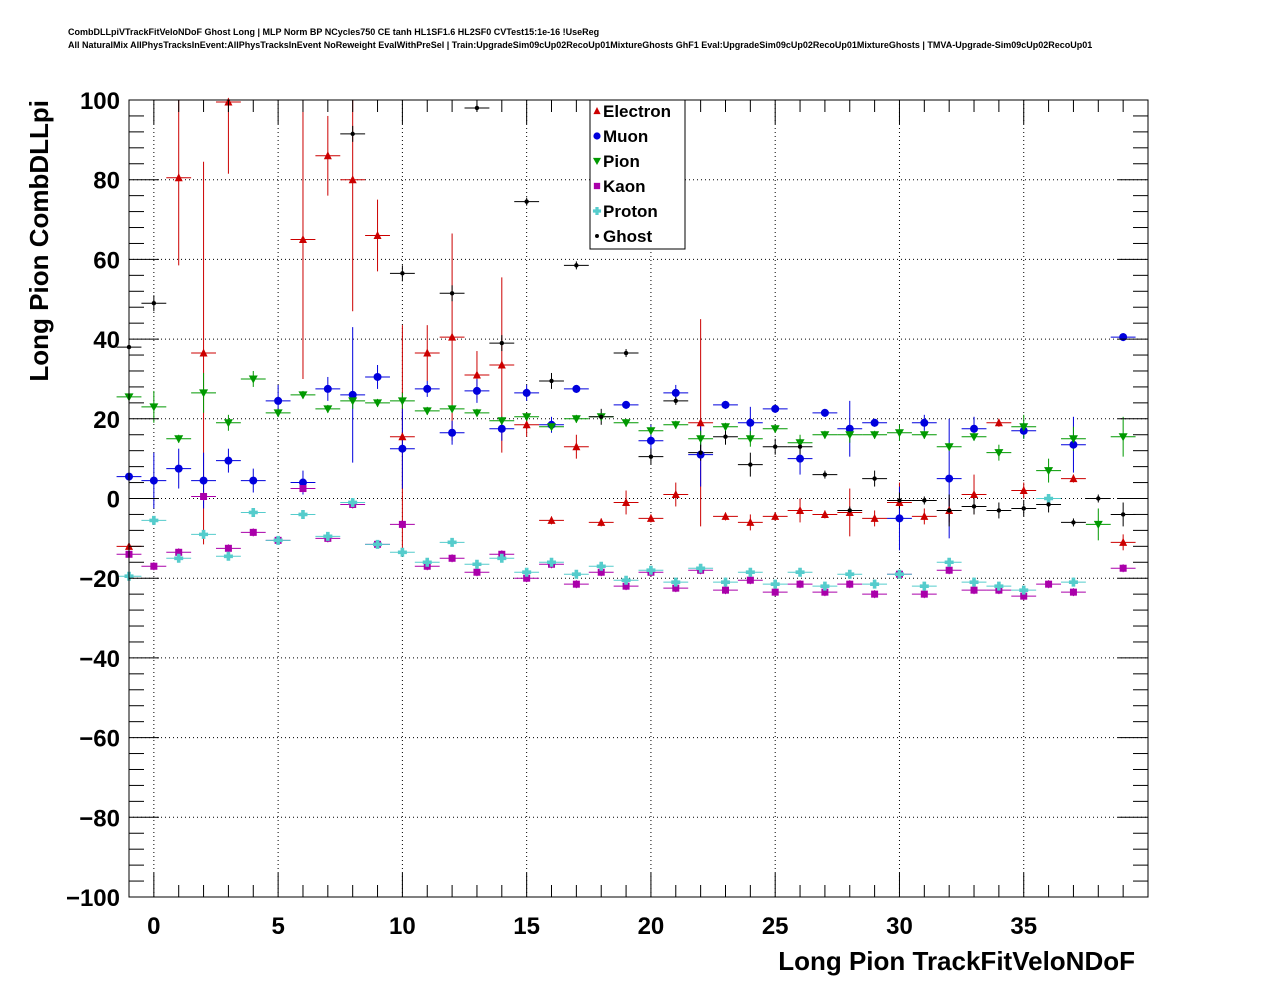 This screenshot has width=1276, height=996. I want to click on x-tick-label: 35, so click(1023, 926).